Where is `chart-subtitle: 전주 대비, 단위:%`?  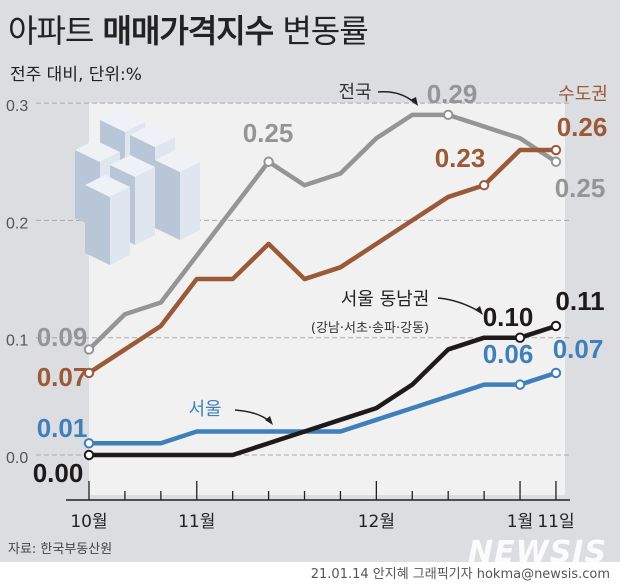
chart-subtitle: 전주 대비, 단위:% is located at coordinates (76, 75).